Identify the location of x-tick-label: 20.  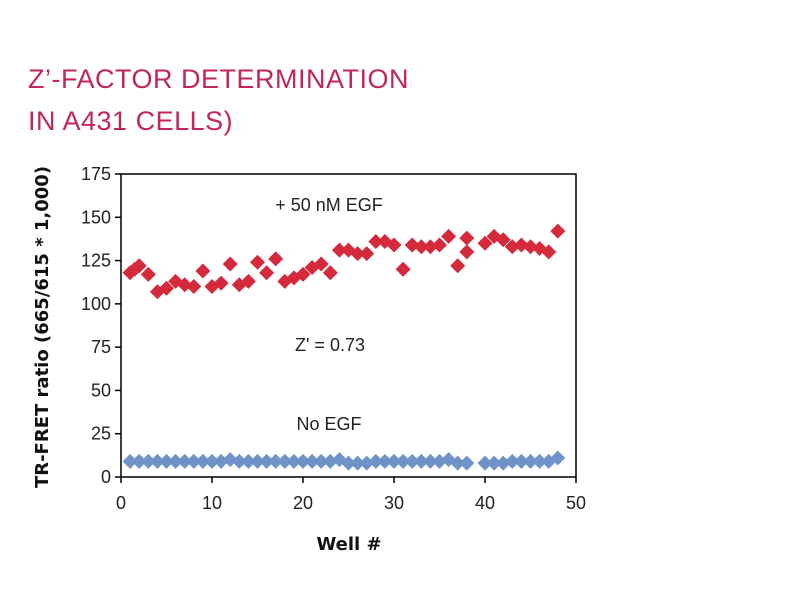
(303, 503).